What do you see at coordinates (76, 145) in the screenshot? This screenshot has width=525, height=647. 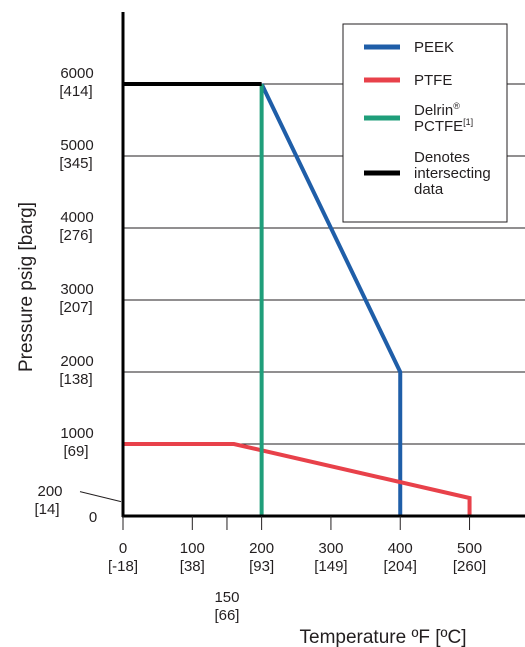 I see `y-tick-label-5000: 5000` at bounding box center [76, 145].